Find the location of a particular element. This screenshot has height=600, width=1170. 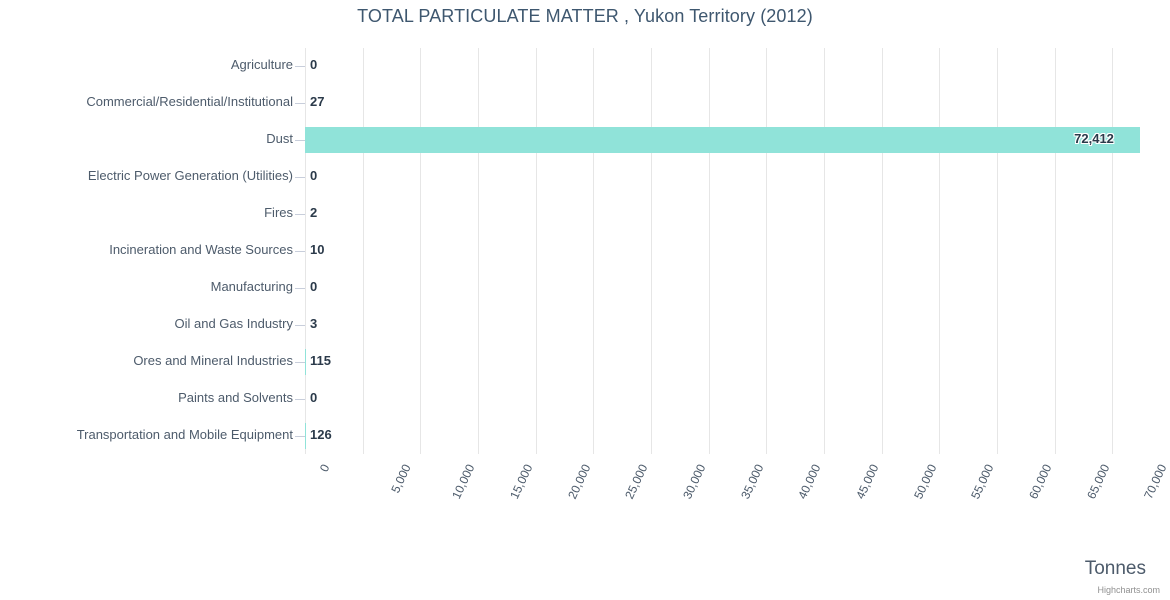

category-label: Commercial/Residential/Institutional is located at coordinates (189, 102).